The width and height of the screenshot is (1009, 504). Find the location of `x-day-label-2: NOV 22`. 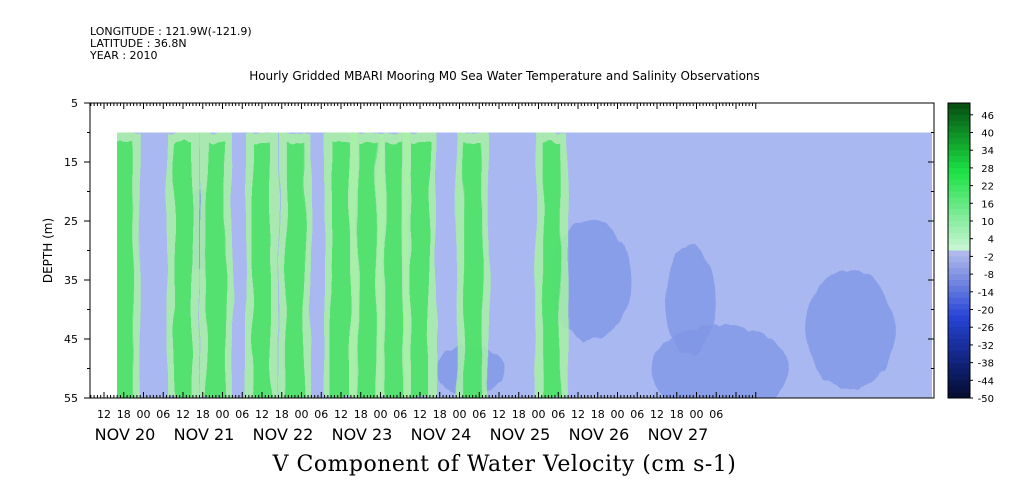

x-day-label-2: NOV 22 is located at coordinates (283, 434).